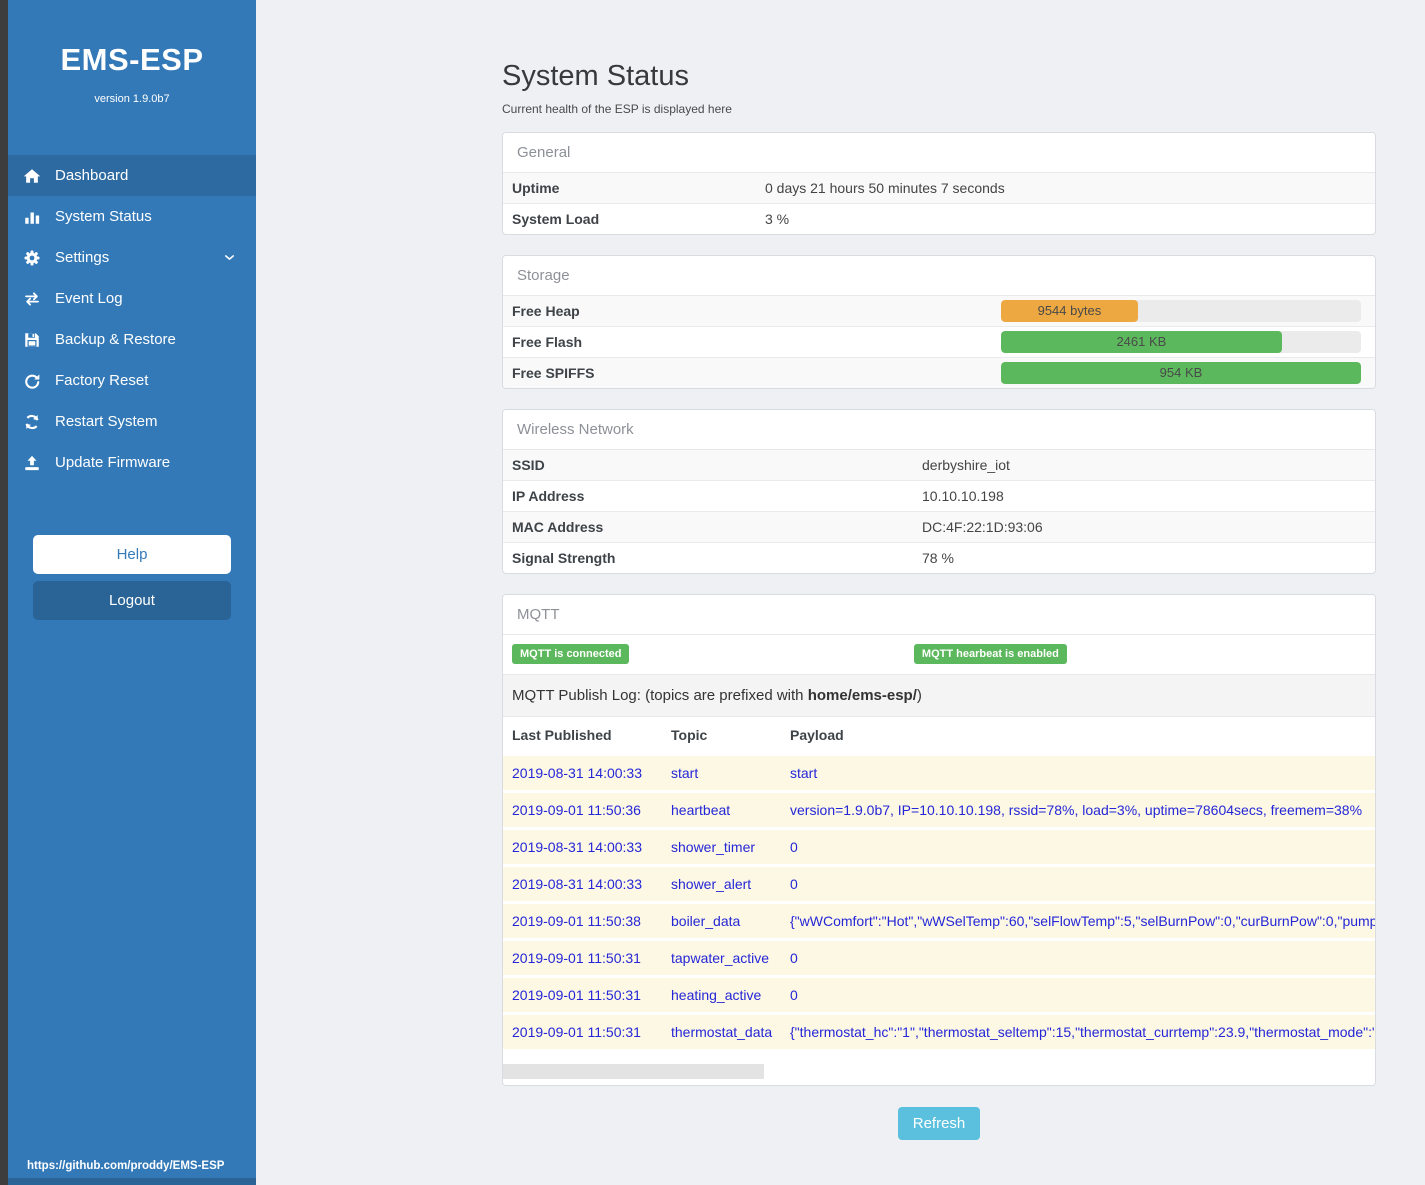  What do you see at coordinates (582, 919) in the screenshot?
I see `log-timestamp: 2019-09-01 11:50:38` at bounding box center [582, 919].